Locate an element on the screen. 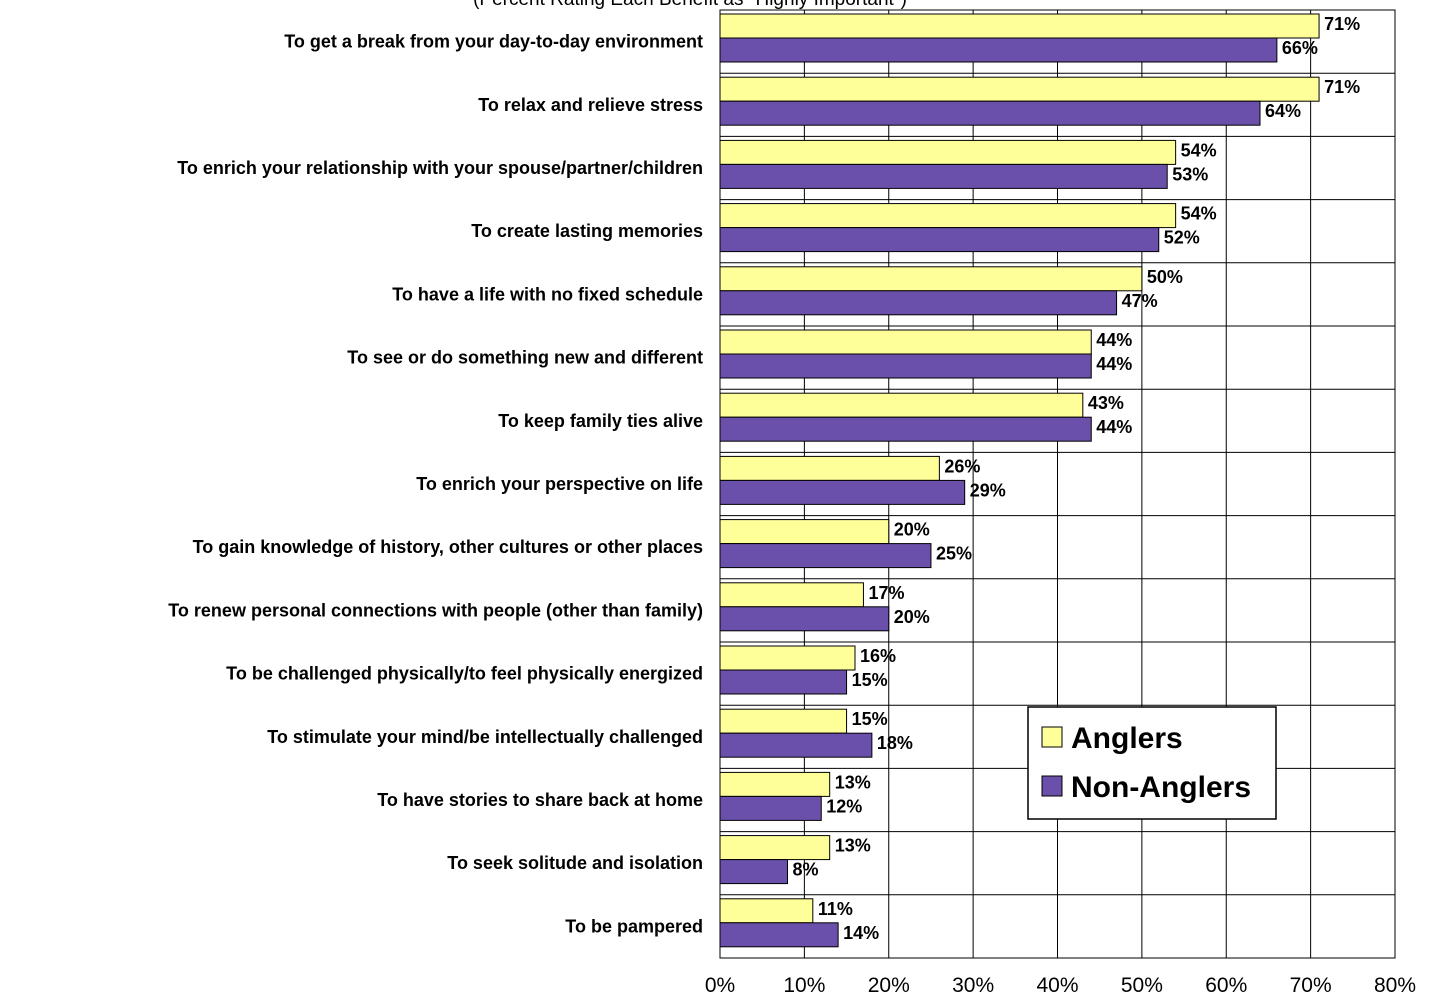  x-tick-label: 70% is located at coordinates (1311, 985).